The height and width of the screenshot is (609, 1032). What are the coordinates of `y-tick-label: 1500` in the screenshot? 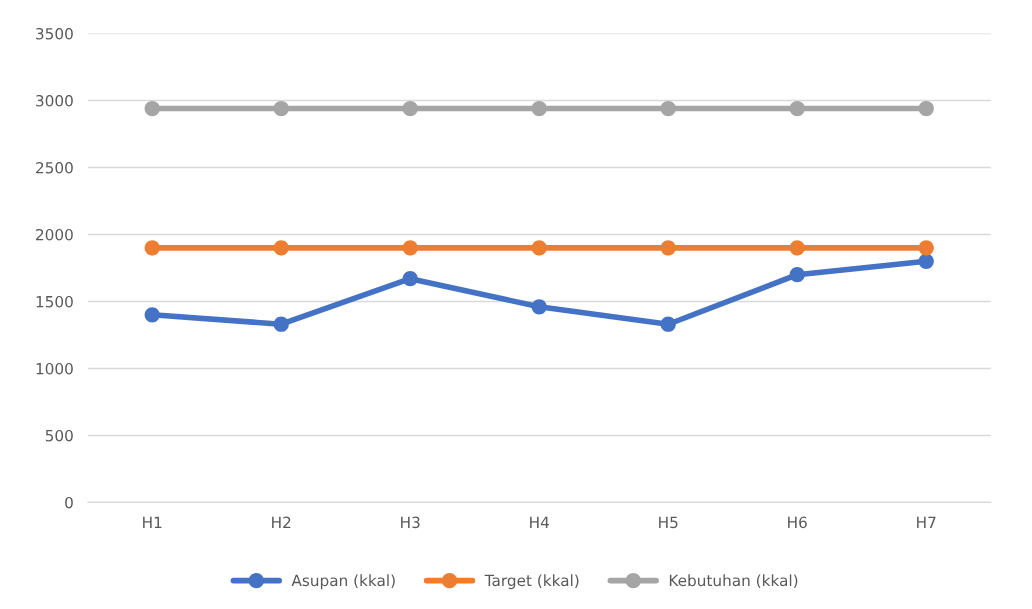 It's located at (54, 301).